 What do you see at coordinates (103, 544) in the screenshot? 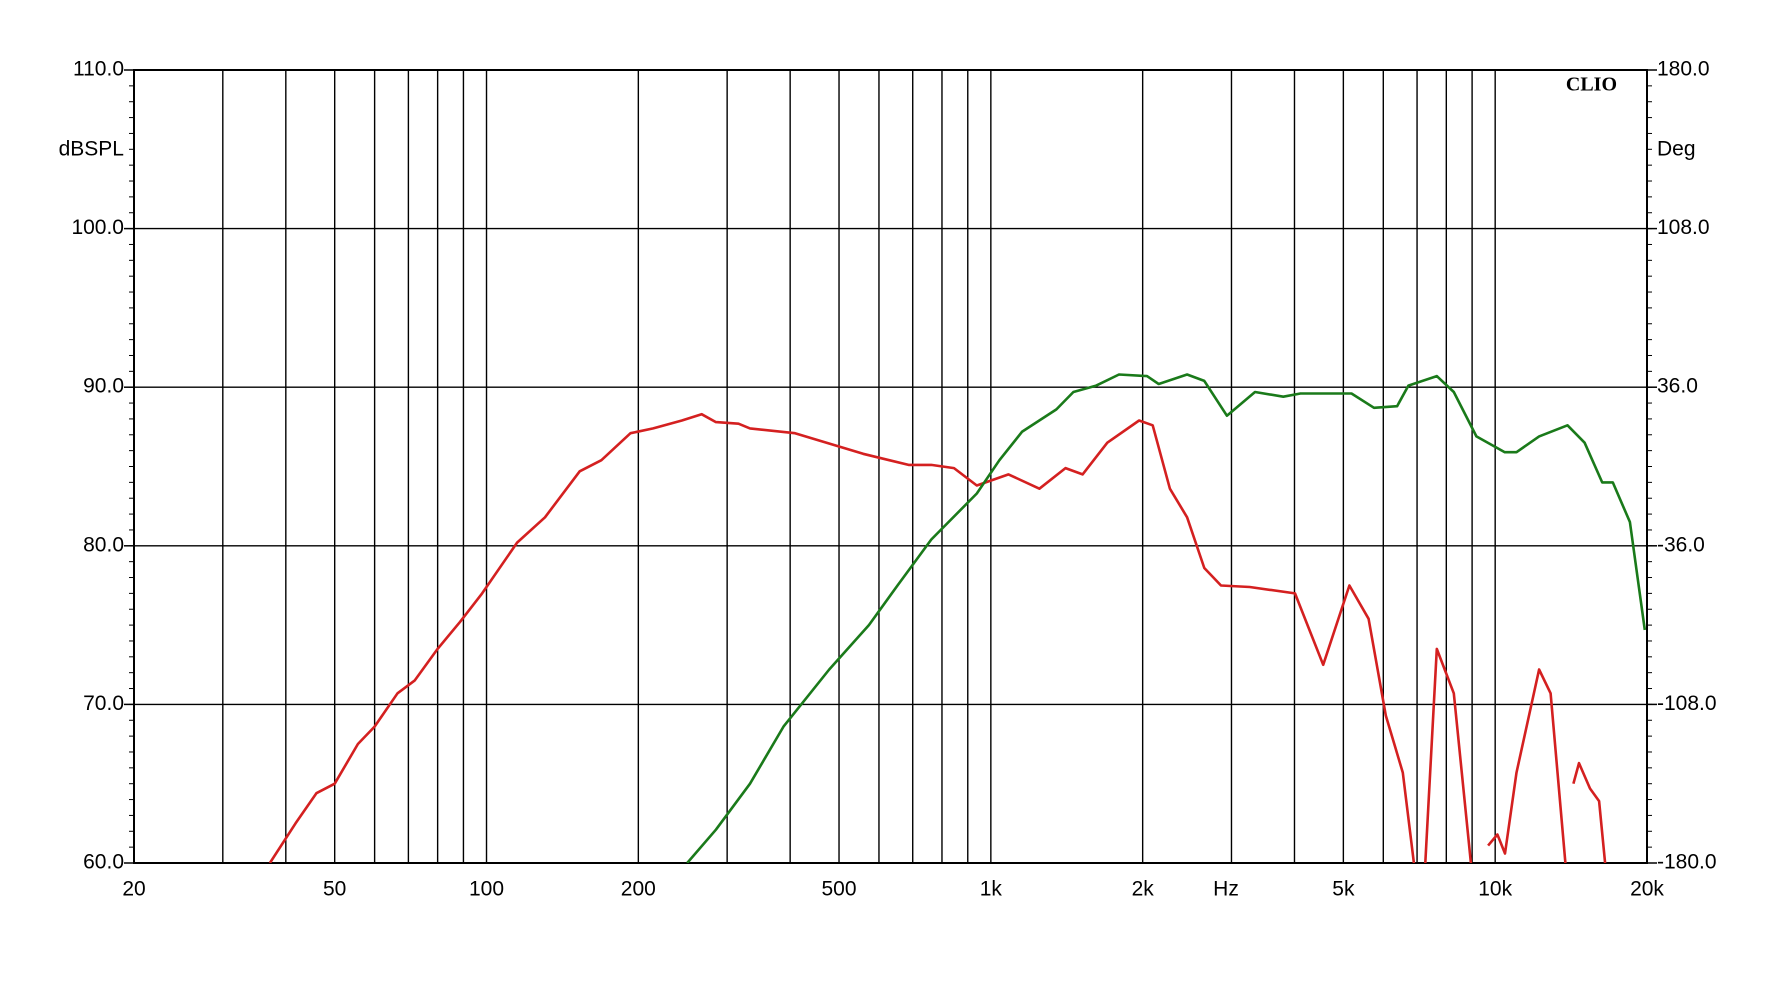
I see `y-tick-label: 80.0` at bounding box center [103, 544].